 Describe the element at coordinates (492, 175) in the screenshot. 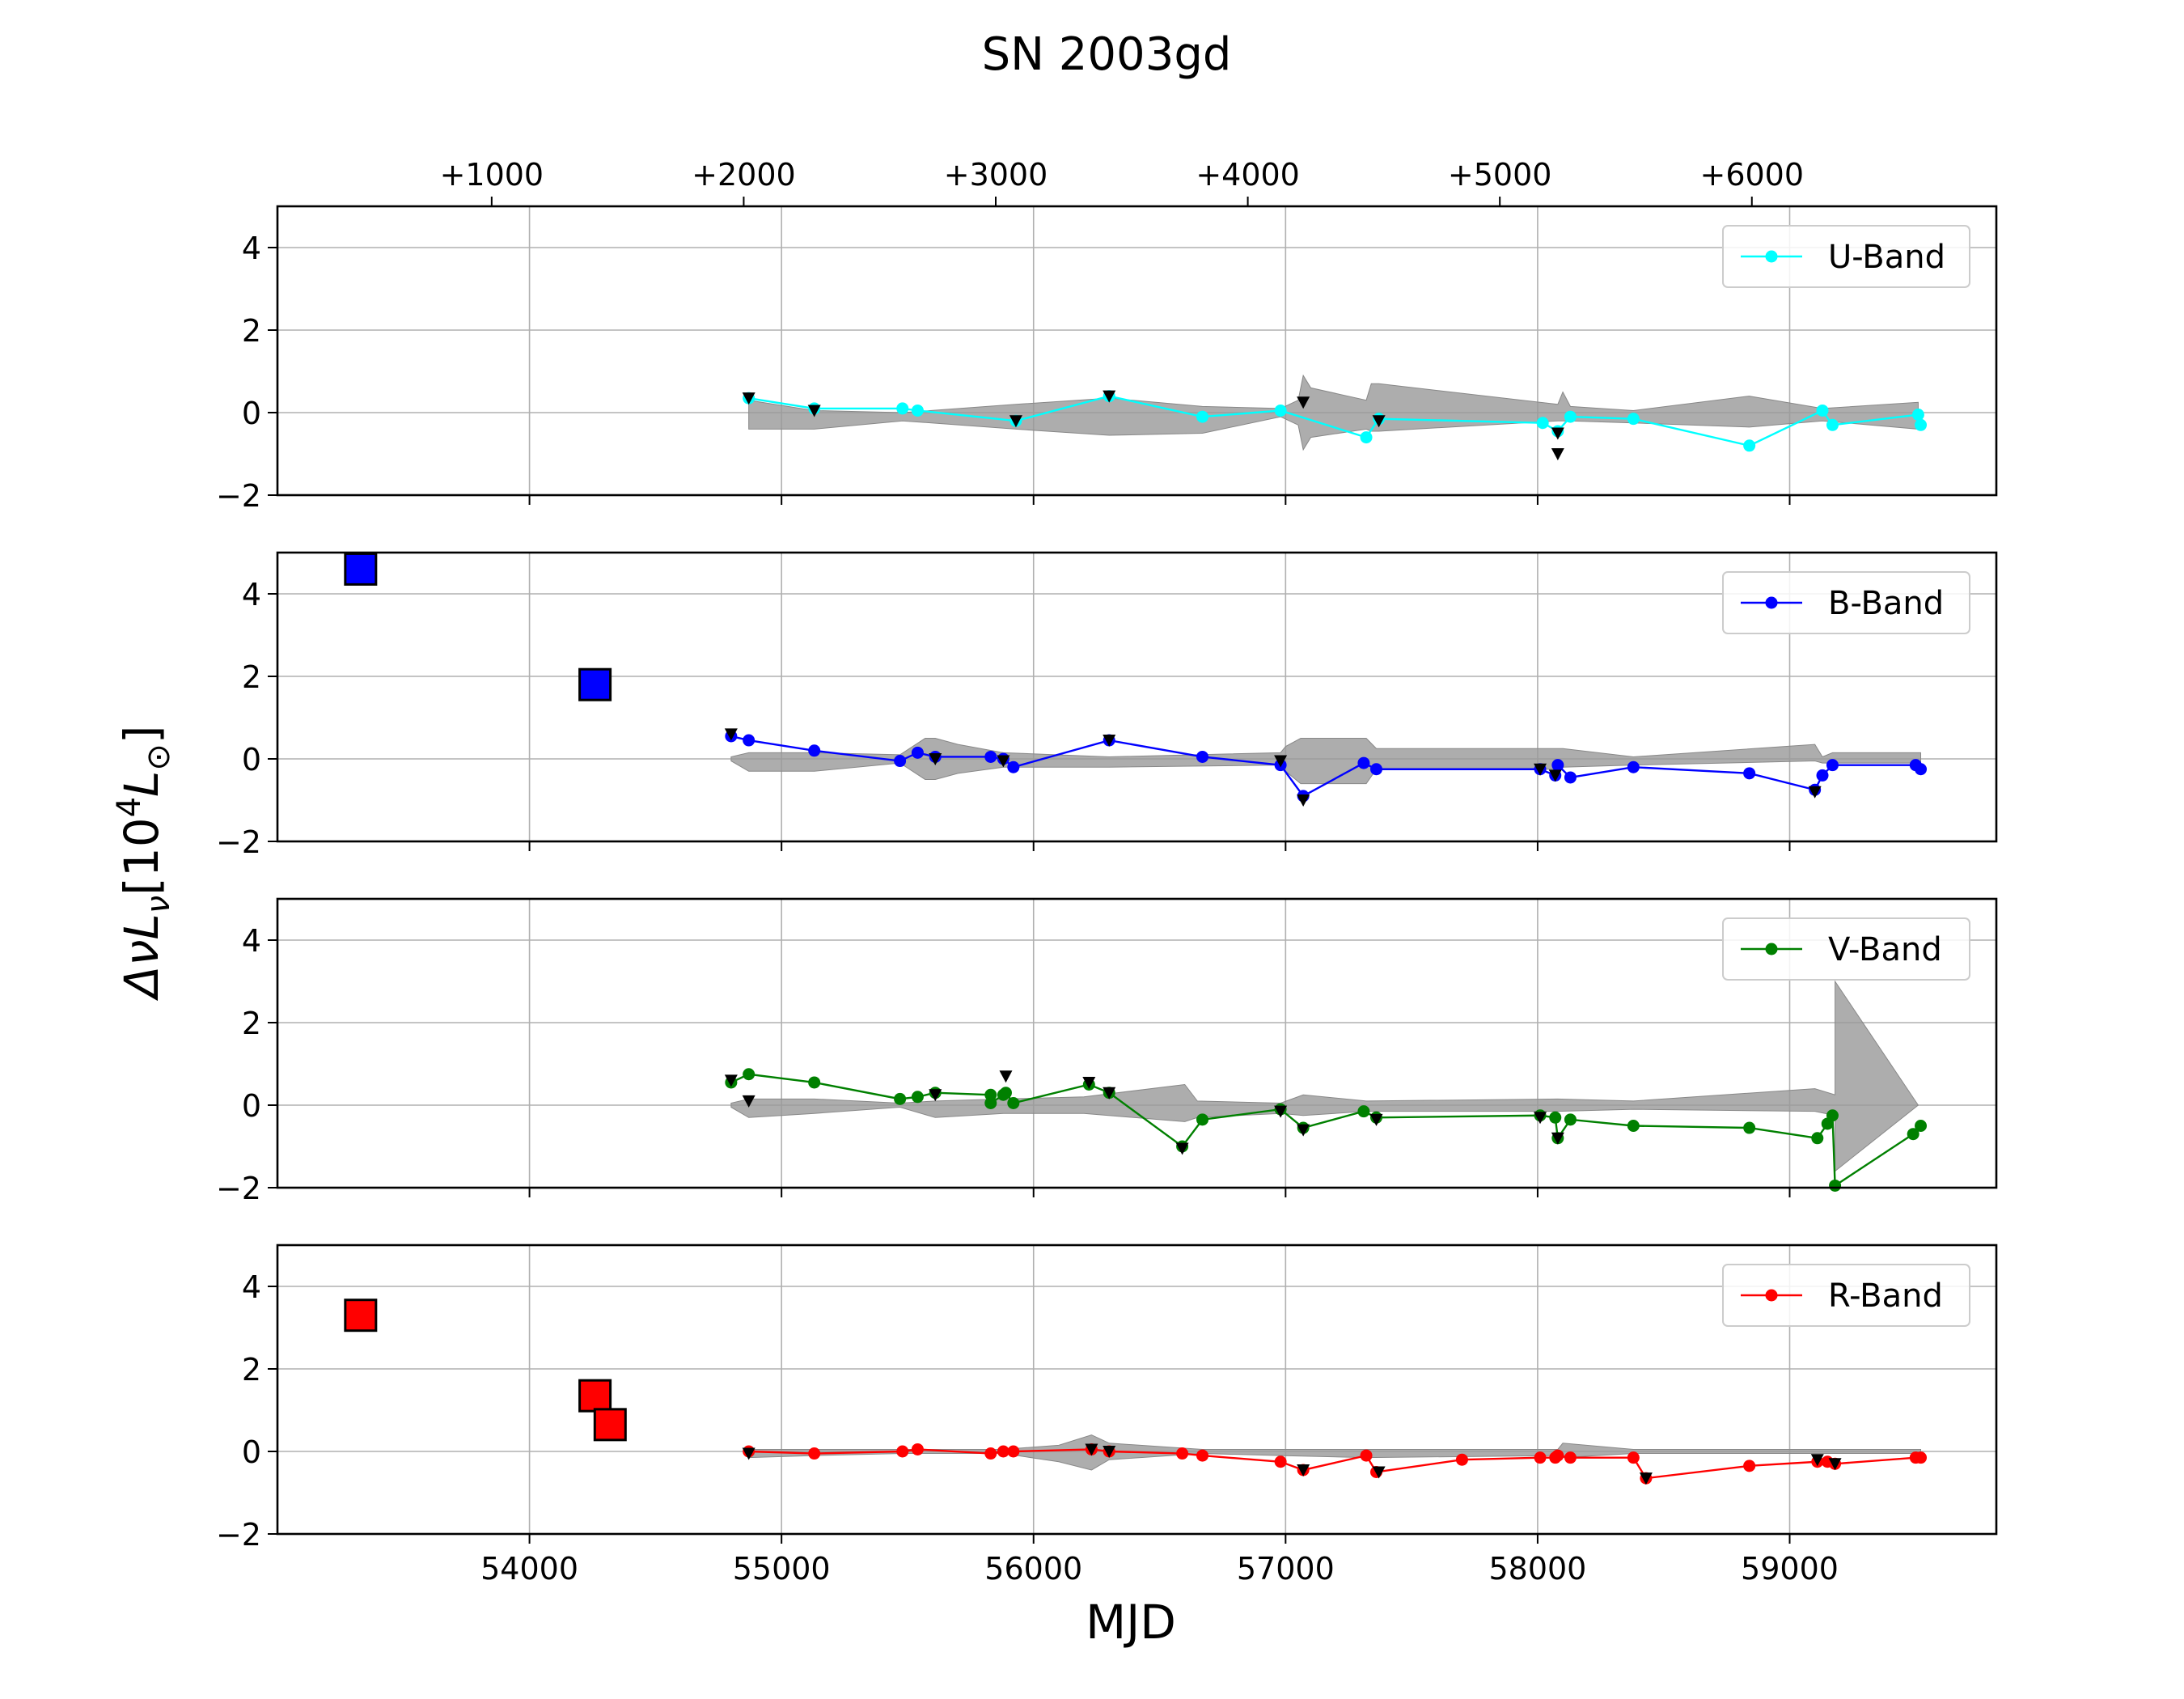

I see `top-axis-tick-label: +1000` at that location.